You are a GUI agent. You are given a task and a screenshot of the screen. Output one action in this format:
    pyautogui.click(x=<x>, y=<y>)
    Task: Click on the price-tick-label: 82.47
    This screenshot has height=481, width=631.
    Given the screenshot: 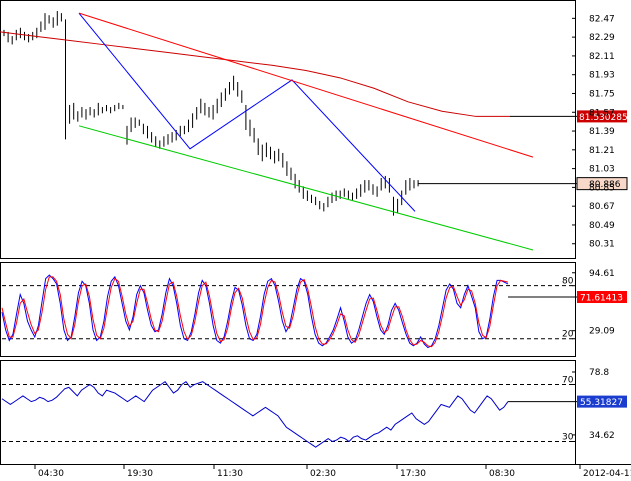 What is the action you would take?
    pyautogui.click(x=602, y=19)
    